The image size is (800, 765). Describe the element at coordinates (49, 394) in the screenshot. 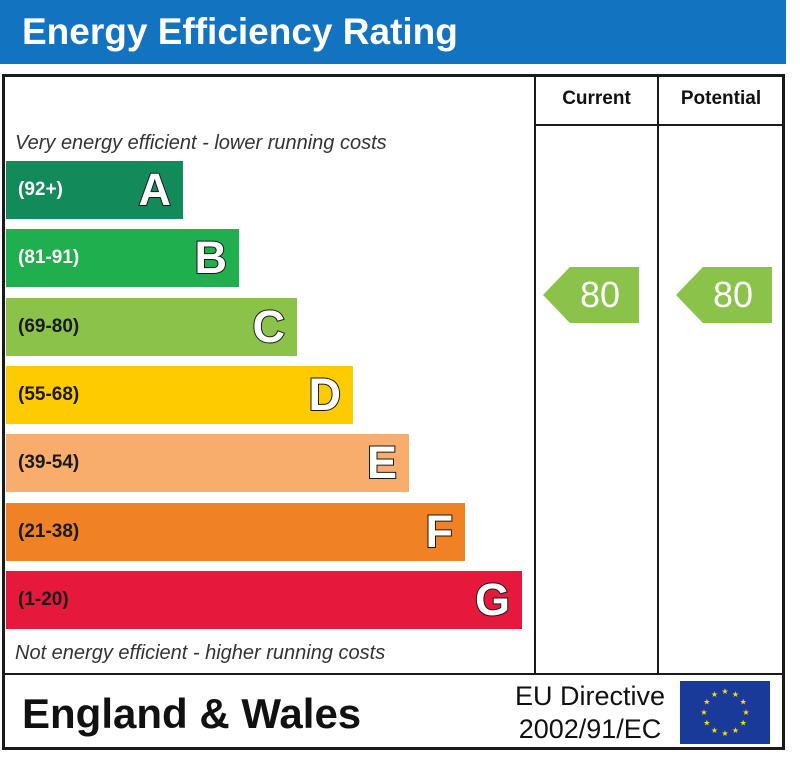

I see `band-range-label: (55-68)` at that location.